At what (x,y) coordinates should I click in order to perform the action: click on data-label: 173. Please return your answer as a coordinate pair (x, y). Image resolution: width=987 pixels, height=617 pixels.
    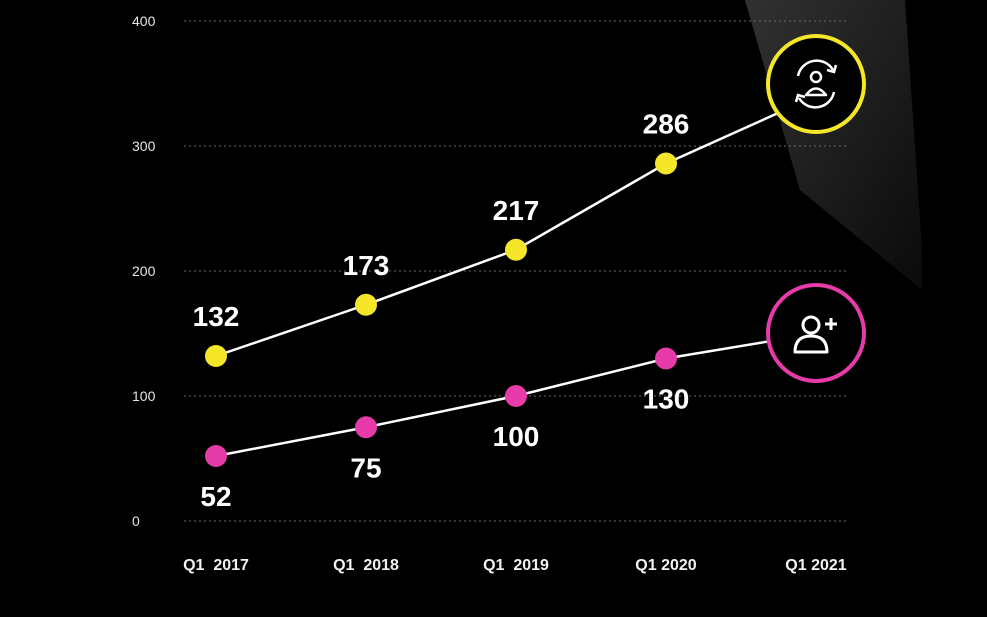
    Looking at the image, I should click on (366, 265).